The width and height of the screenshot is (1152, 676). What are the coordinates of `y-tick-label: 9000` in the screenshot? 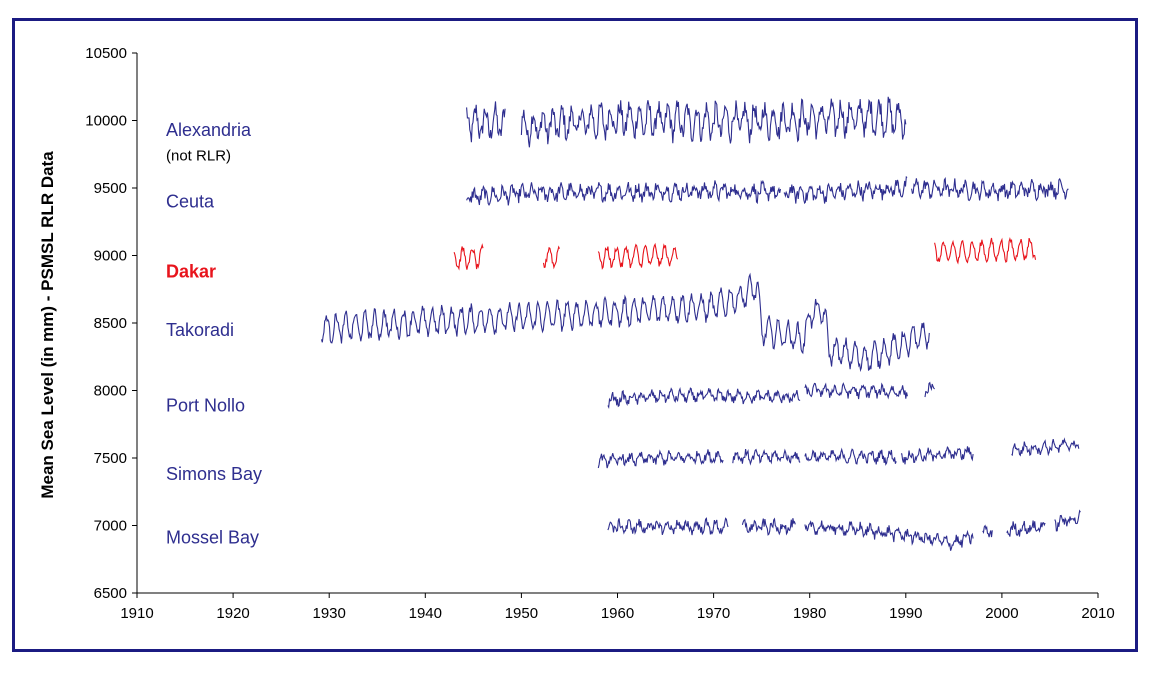 It's located at (110, 256).